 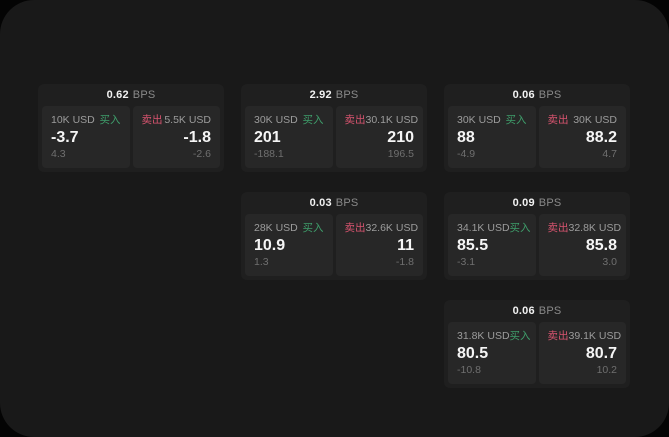 I want to click on buy-amount: 10K USD, so click(x=73, y=120).